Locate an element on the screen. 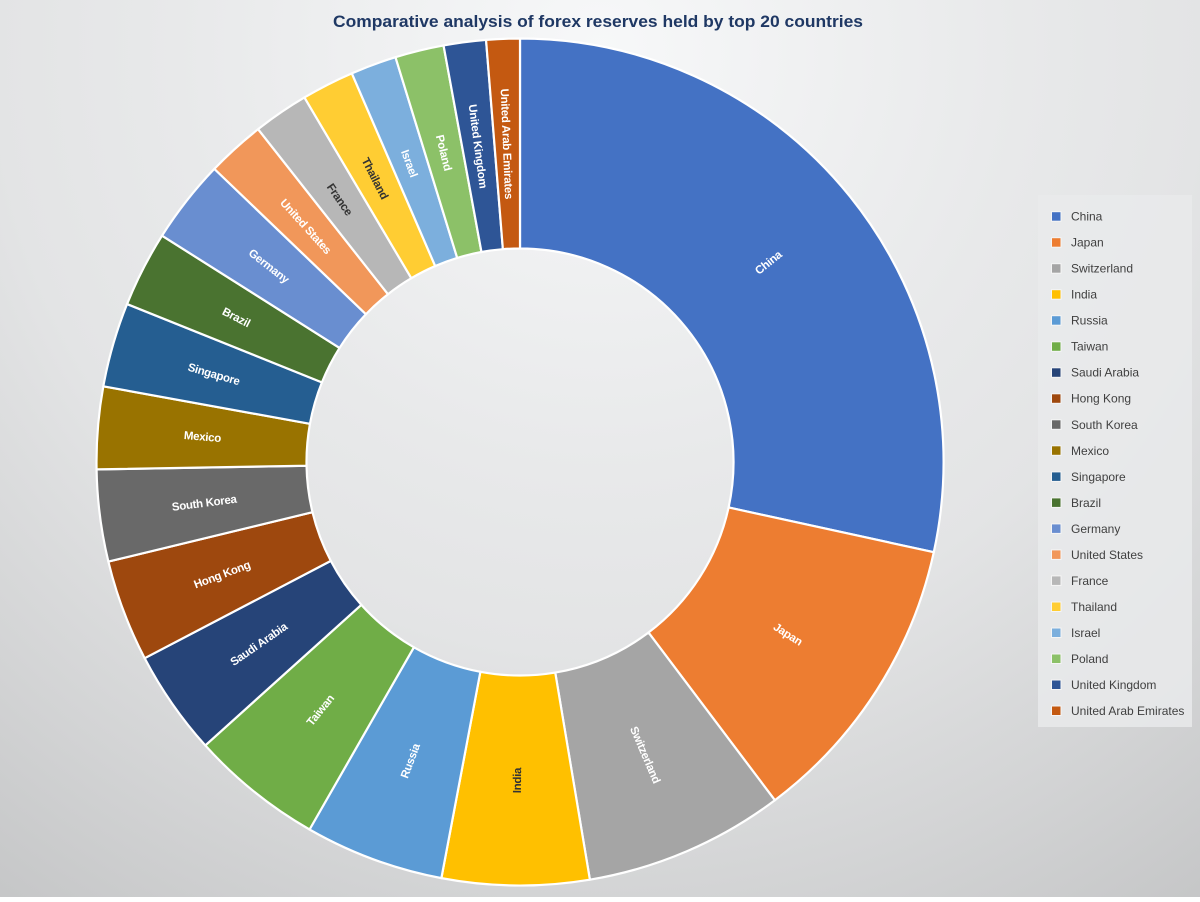 Image resolution: width=1200 pixels, height=902 pixels. svg-text: United States is located at coordinates (1107, 555).